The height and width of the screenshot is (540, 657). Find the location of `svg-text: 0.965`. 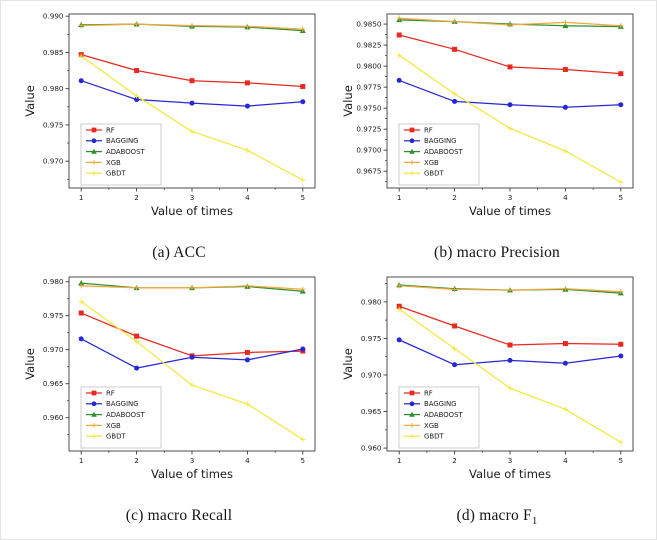

svg-text: 0.965 is located at coordinates (371, 411).